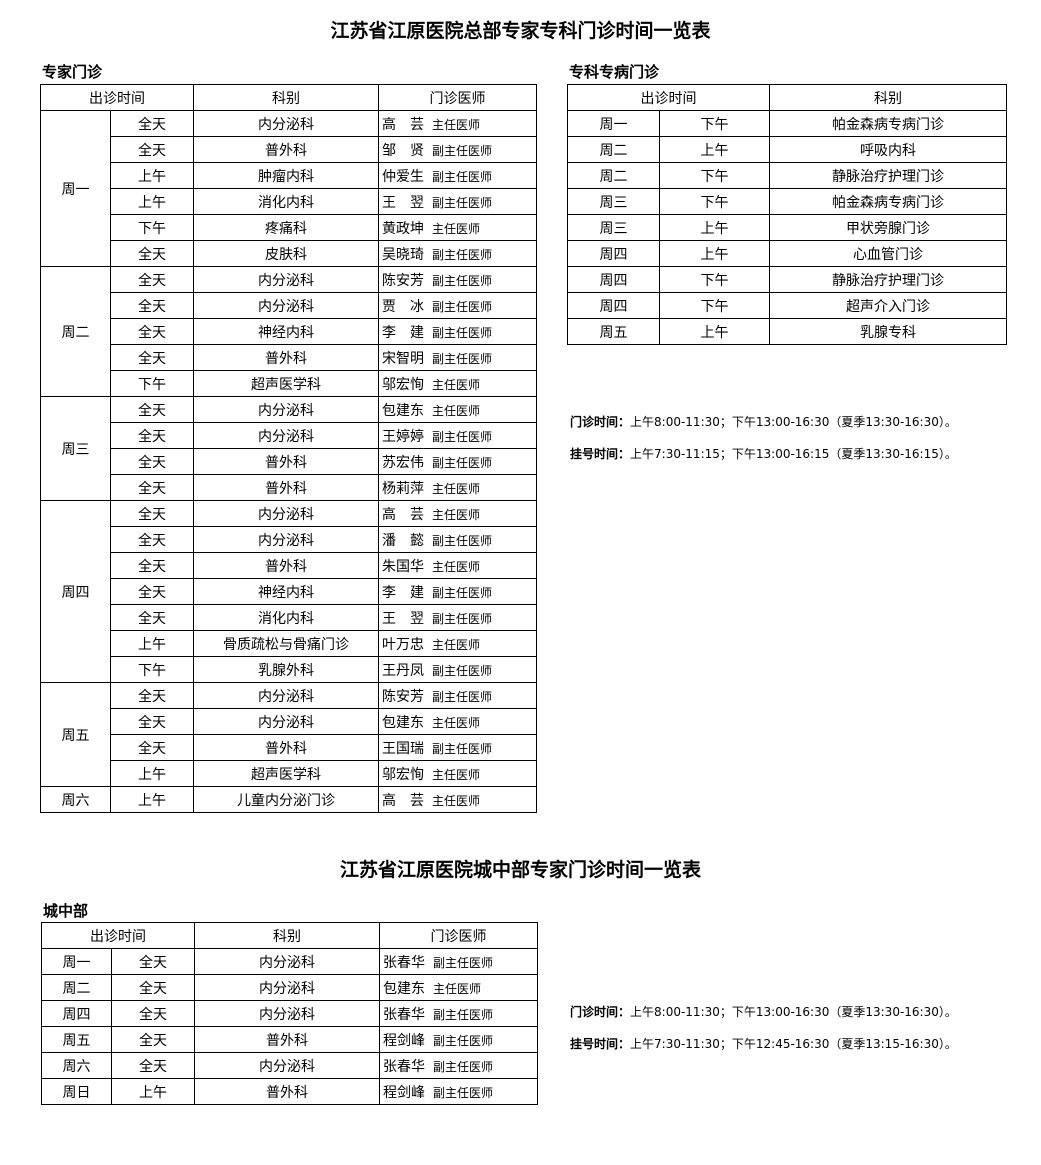 The height and width of the screenshot is (1165, 1041). I want to click on doctor-name: 高 芸, so click(403, 124).